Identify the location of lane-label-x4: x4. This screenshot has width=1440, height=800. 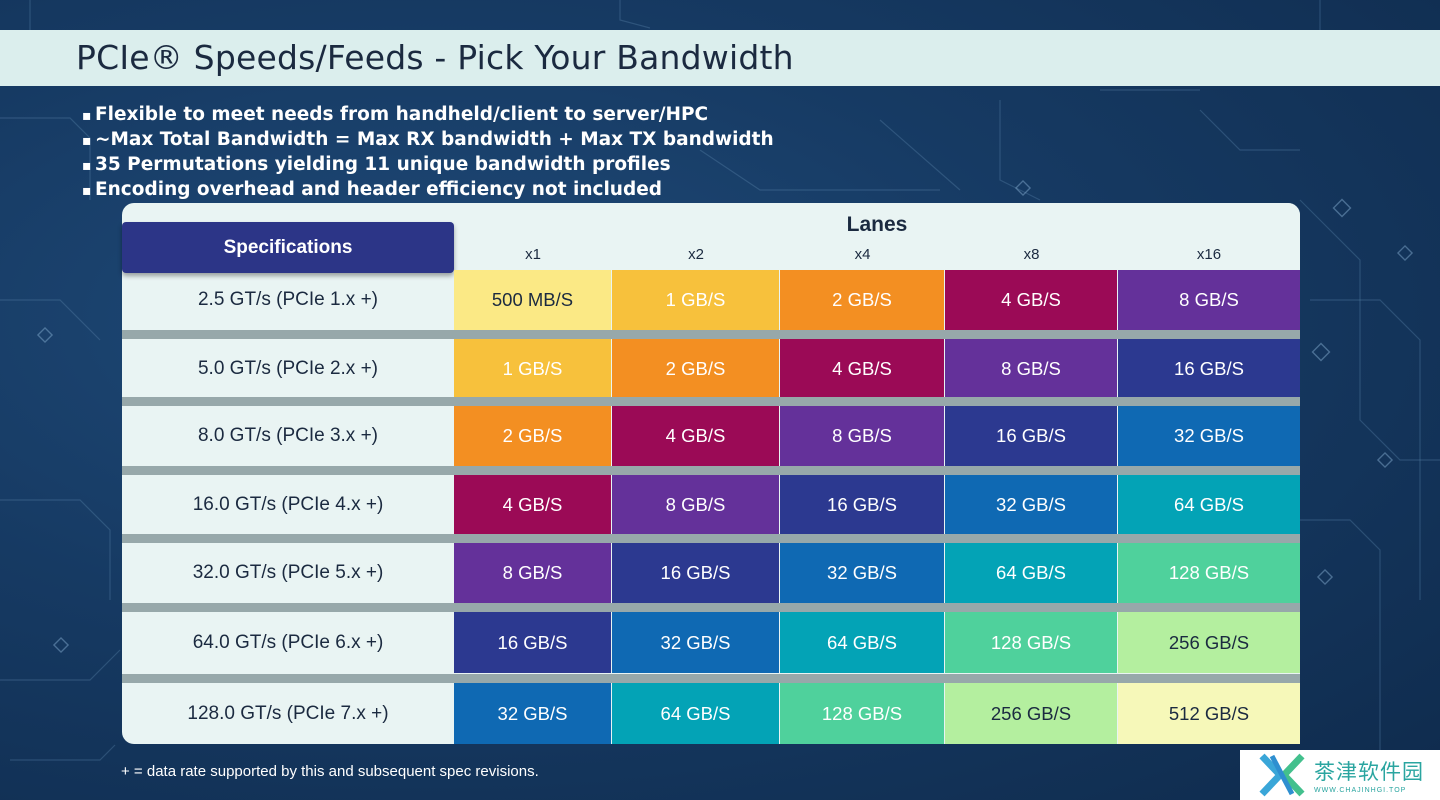
(862, 254).